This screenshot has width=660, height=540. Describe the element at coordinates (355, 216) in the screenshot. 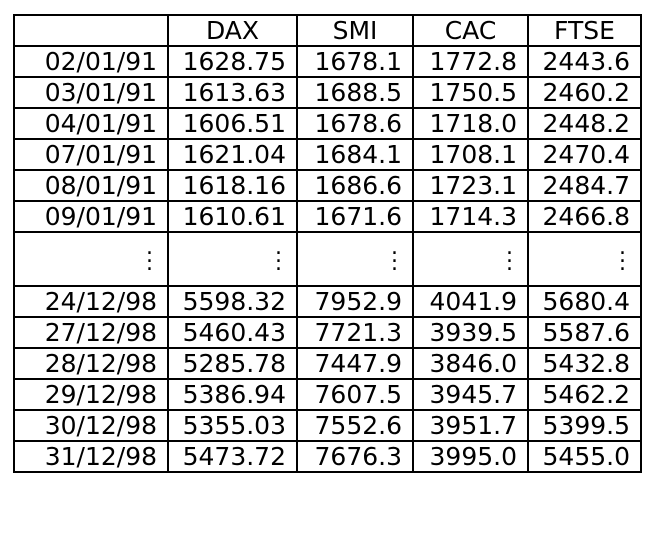

I see `smi-value-cell: 1671.6` at that location.